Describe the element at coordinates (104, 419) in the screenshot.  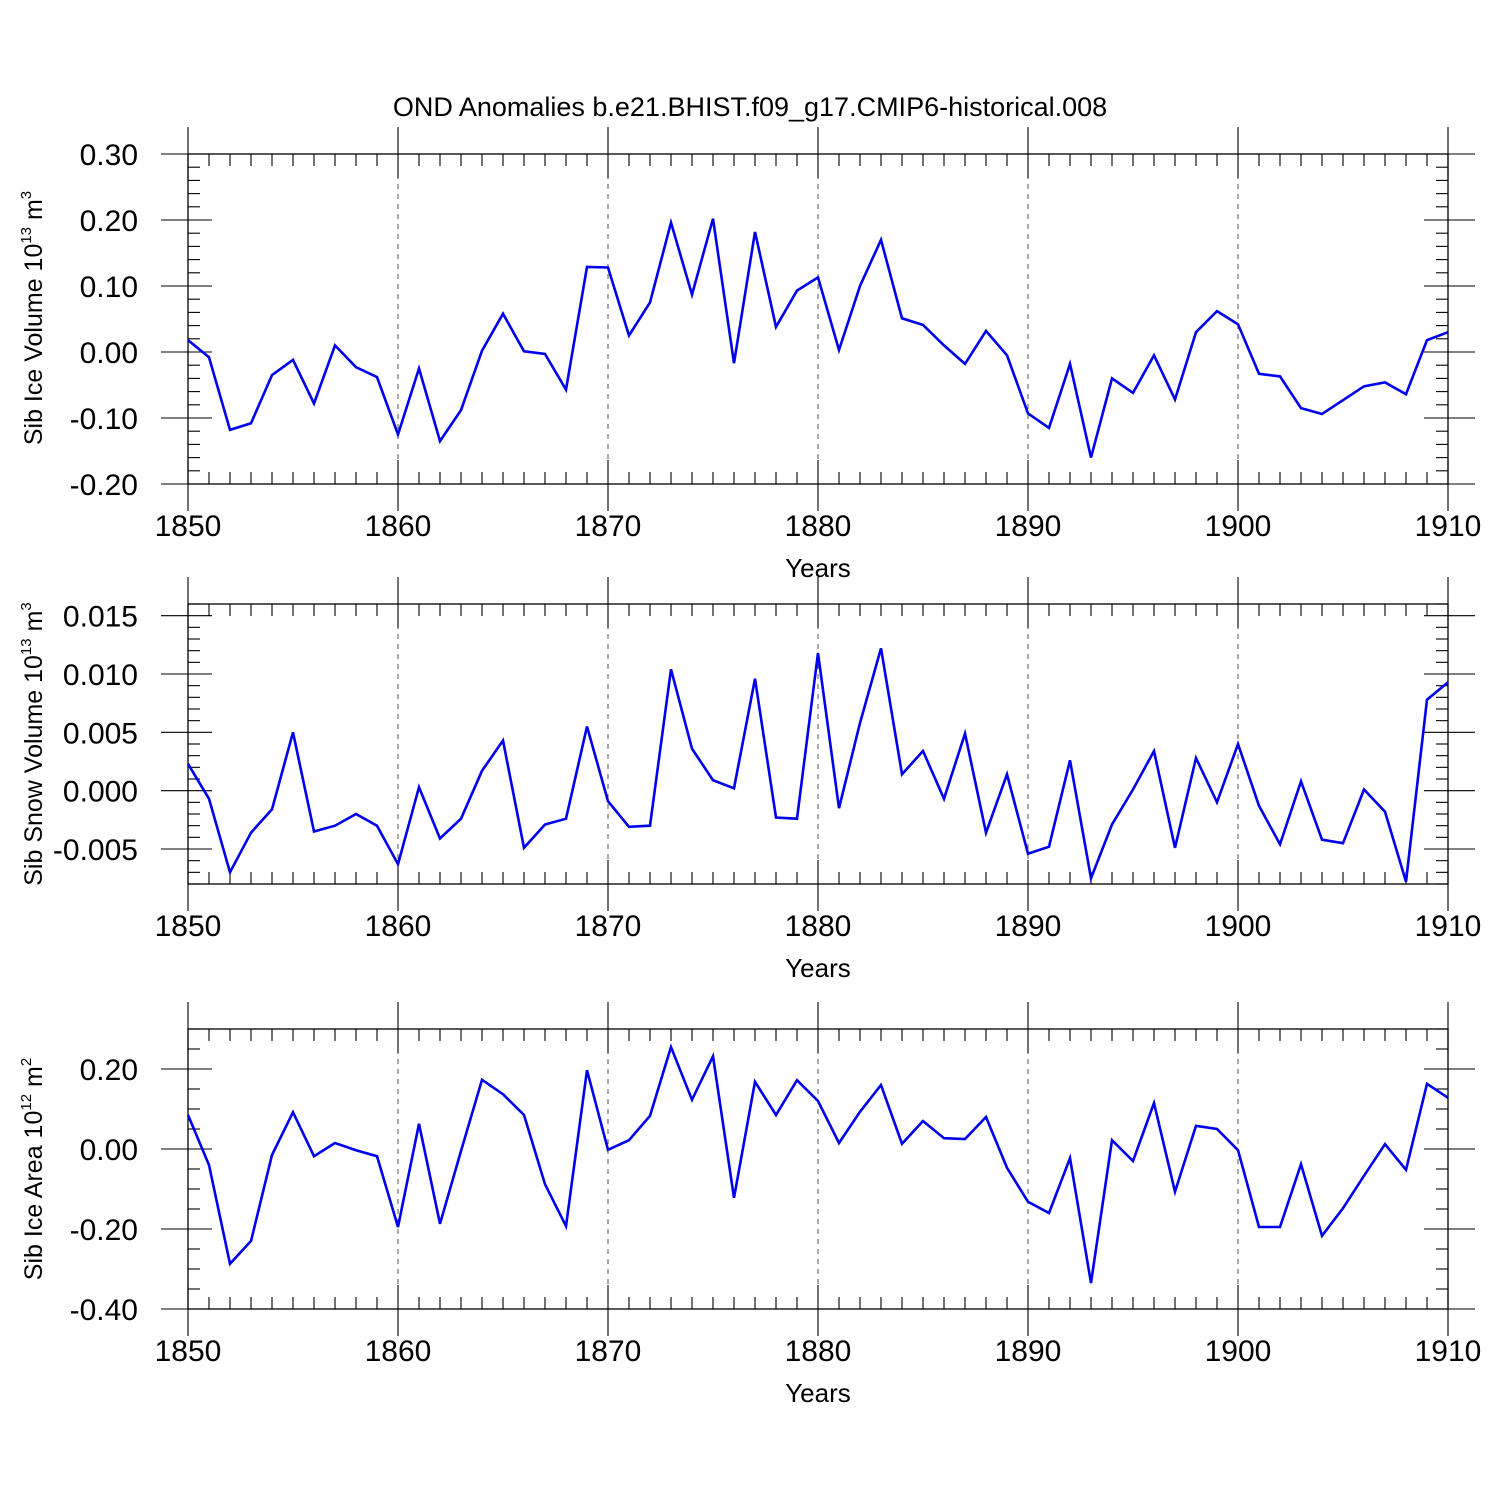
I see `y-tick-label: -0.10` at that location.